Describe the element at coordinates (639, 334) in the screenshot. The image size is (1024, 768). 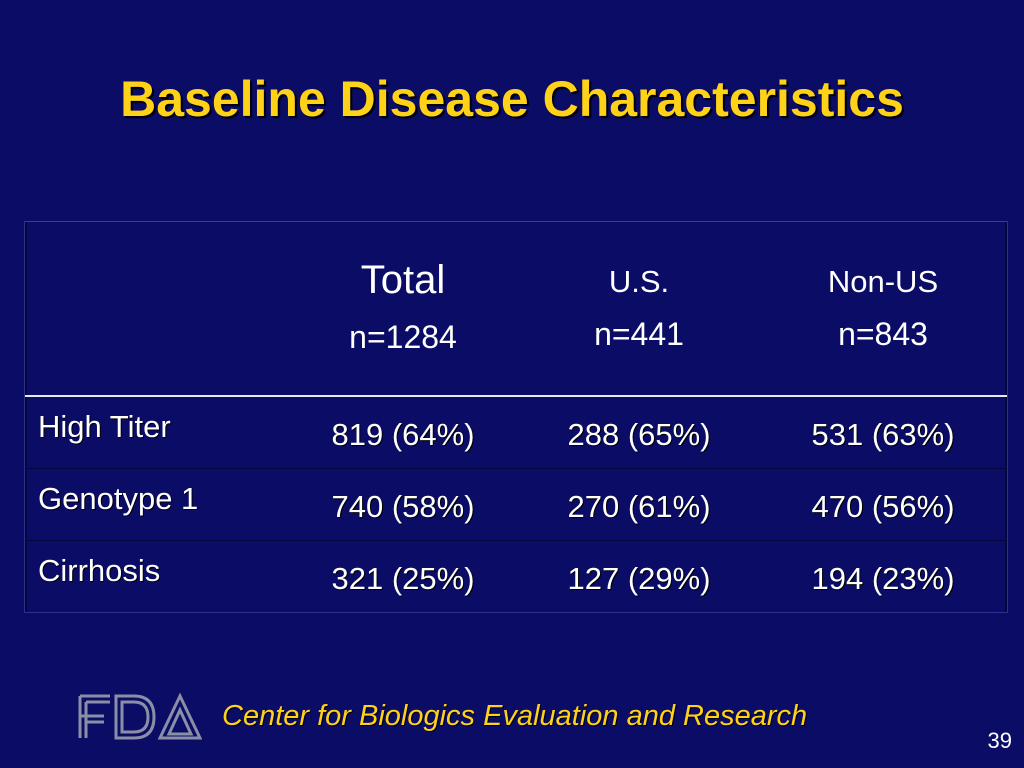
I see `column-n: n=441` at that location.